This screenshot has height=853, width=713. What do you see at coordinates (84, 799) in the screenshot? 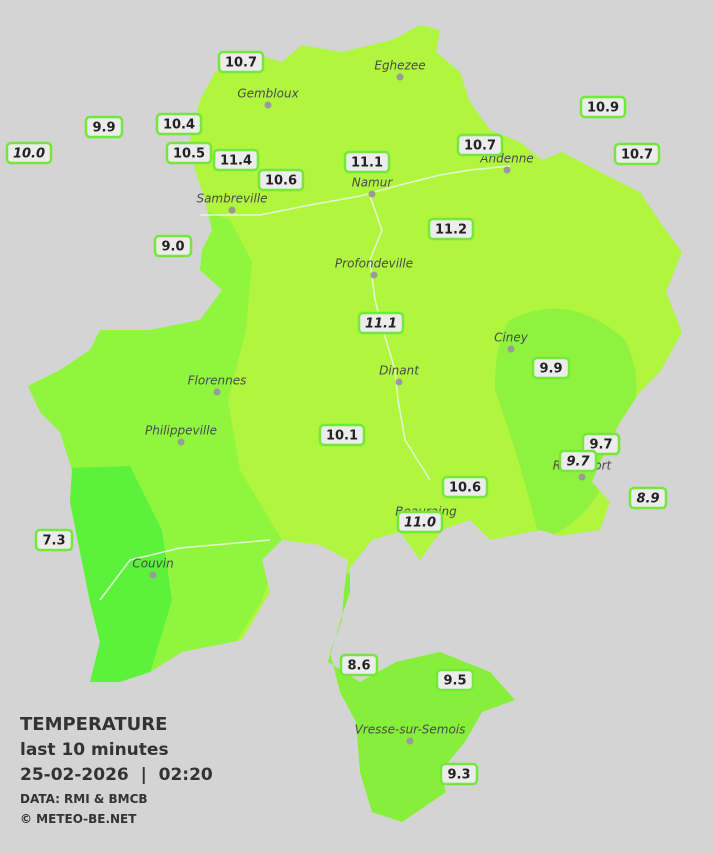
I see `legend-source: DATA: RMI & BMCB` at bounding box center [84, 799].